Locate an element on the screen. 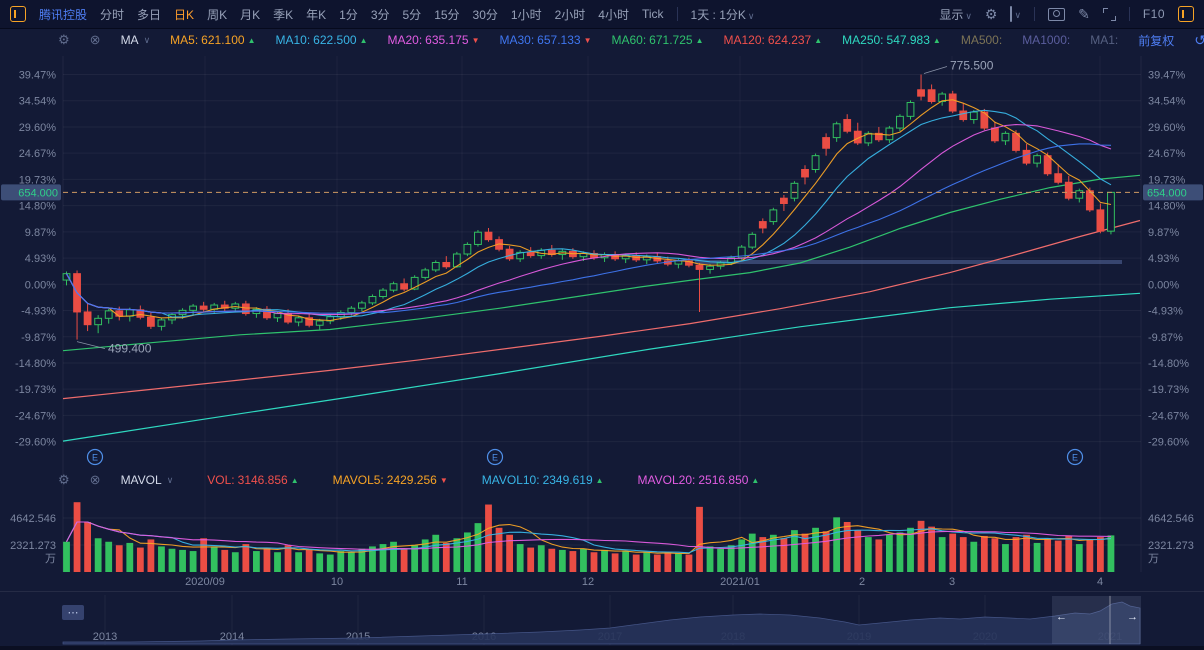 The width and height of the screenshot is (1204, 650). svg-text: 39.47% is located at coordinates (1167, 76).